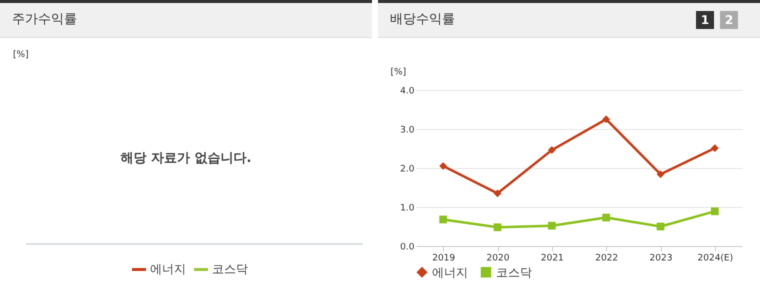 This screenshot has width=760, height=288. Describe the element at coordinates (186, 20) in the screenshot. I see `text: 주가수익률` at that location.